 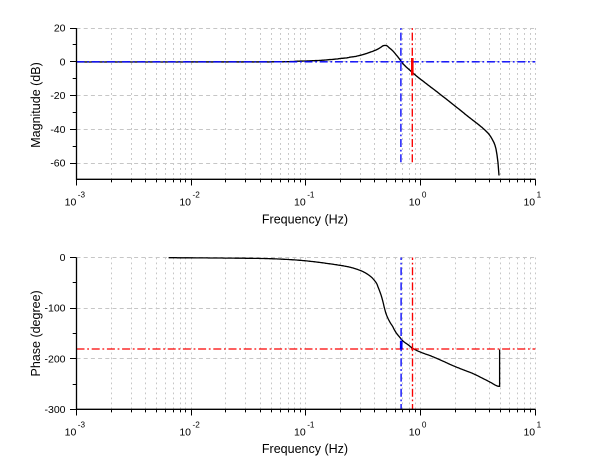 What do you see at coordinates (54, 359) in the screenshot?
I see `svg-text: -200` at bounding box center [54, 359].